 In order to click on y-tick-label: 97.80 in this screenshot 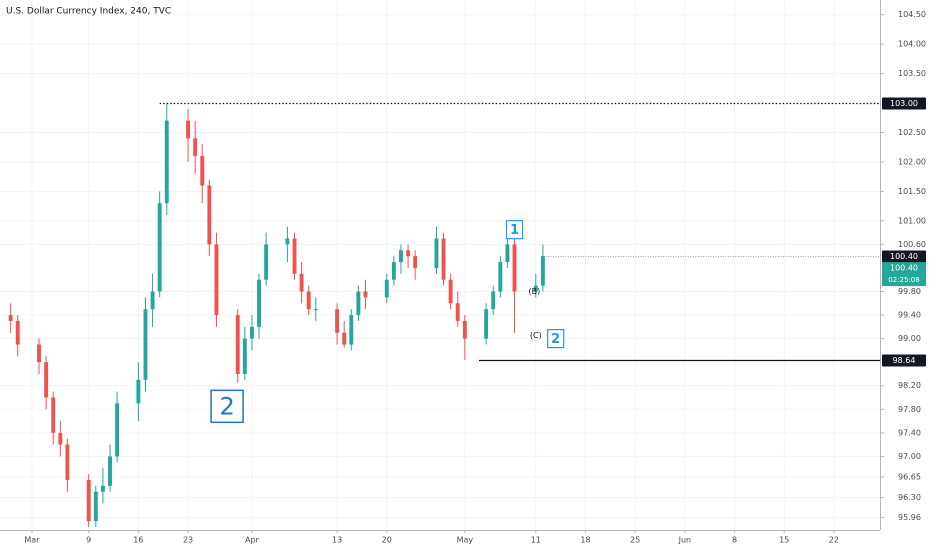, I will do `click(909, 409)`.